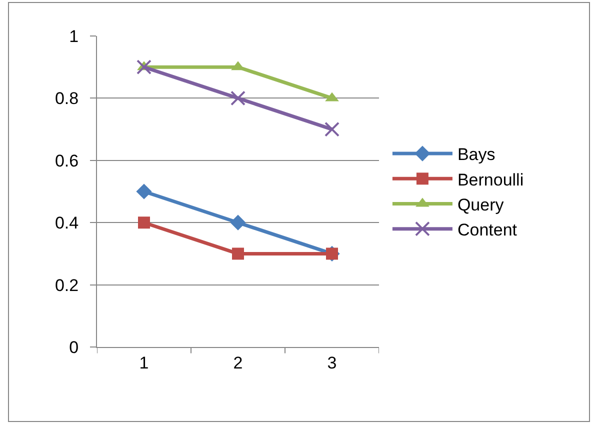 The height and width of the screenshot is (425, 594). Describe the element at coordinates (480, 204) in the screenshot. I see `legend-label: Query` at that location.